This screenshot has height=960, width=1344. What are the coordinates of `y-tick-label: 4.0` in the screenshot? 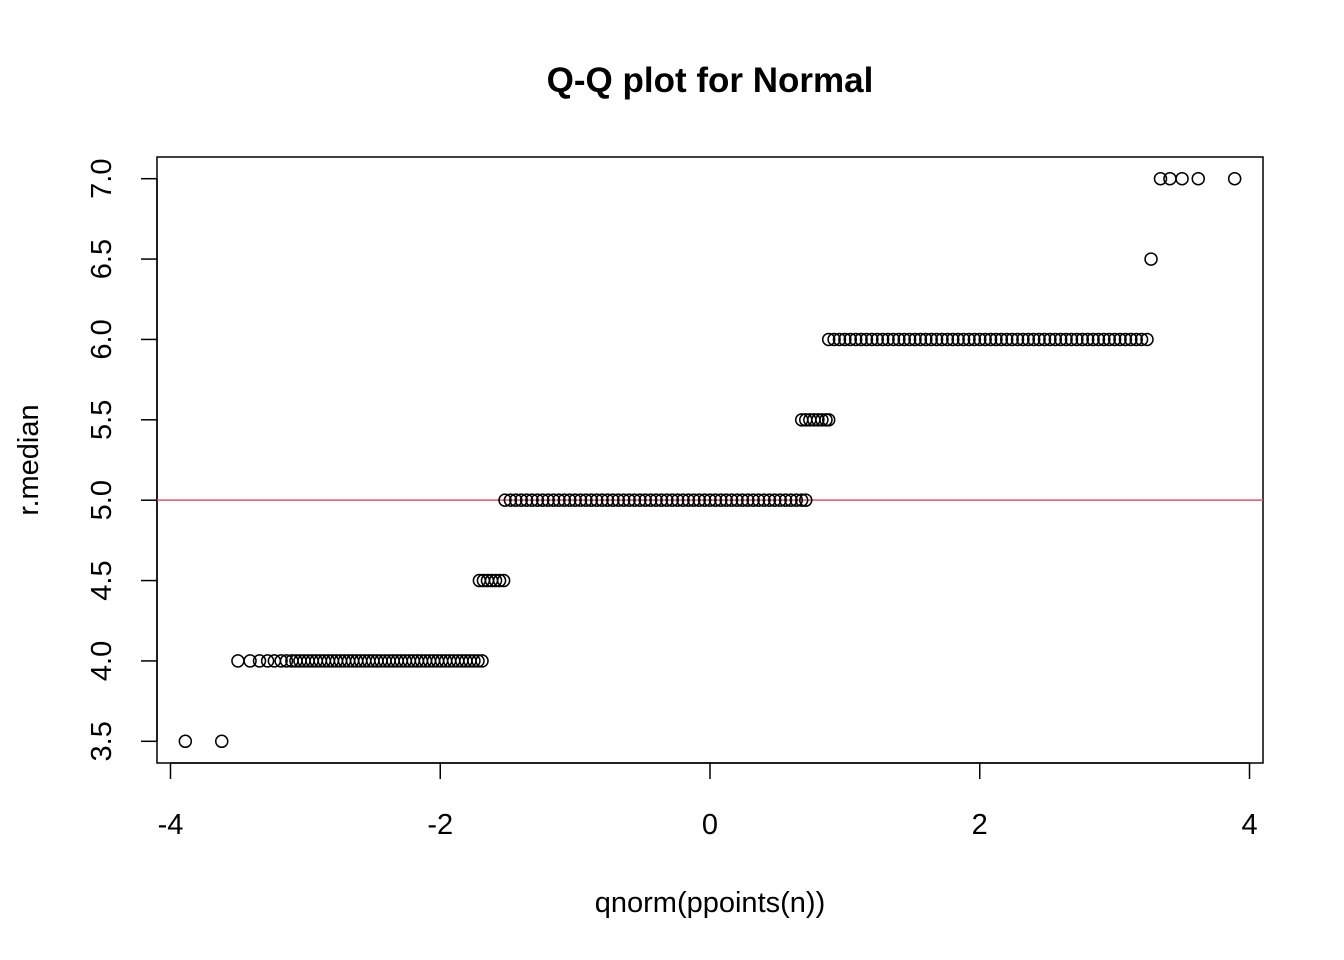 It's located at (102, 661).